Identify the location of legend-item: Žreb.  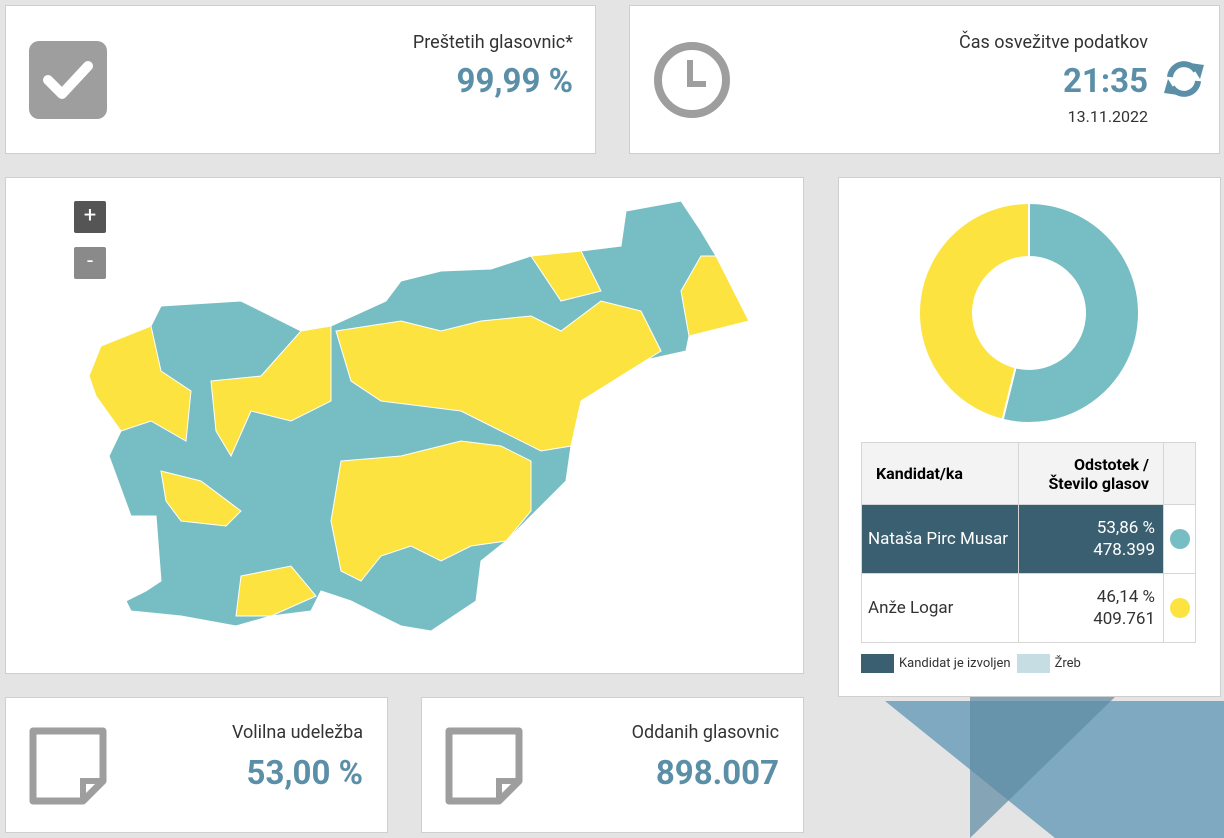
(1048, 663).